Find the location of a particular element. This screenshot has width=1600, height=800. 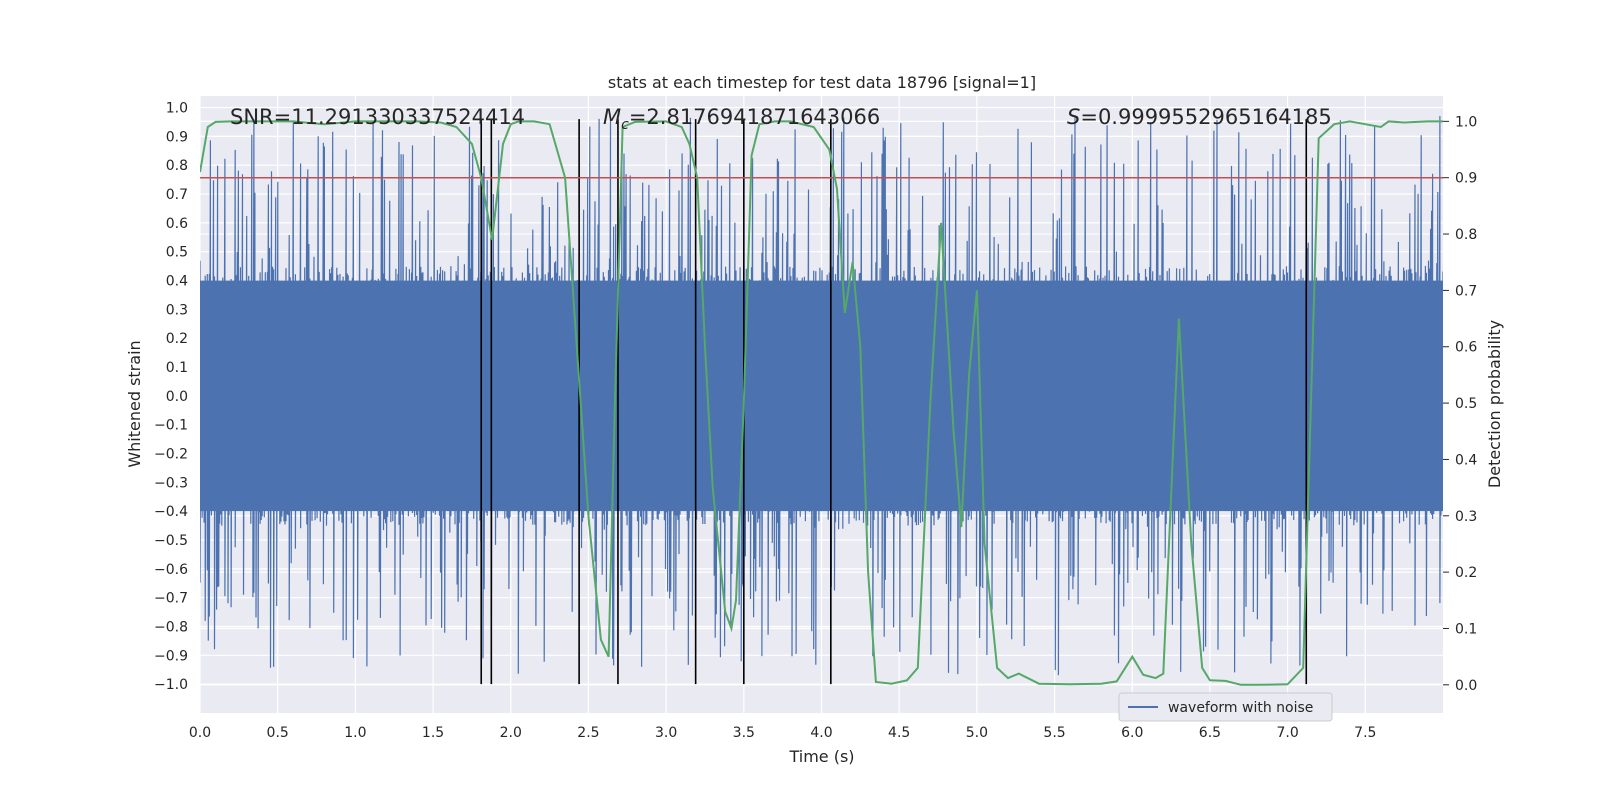

x-tick-label: 7.0 is located at coordinates (1287, 733).